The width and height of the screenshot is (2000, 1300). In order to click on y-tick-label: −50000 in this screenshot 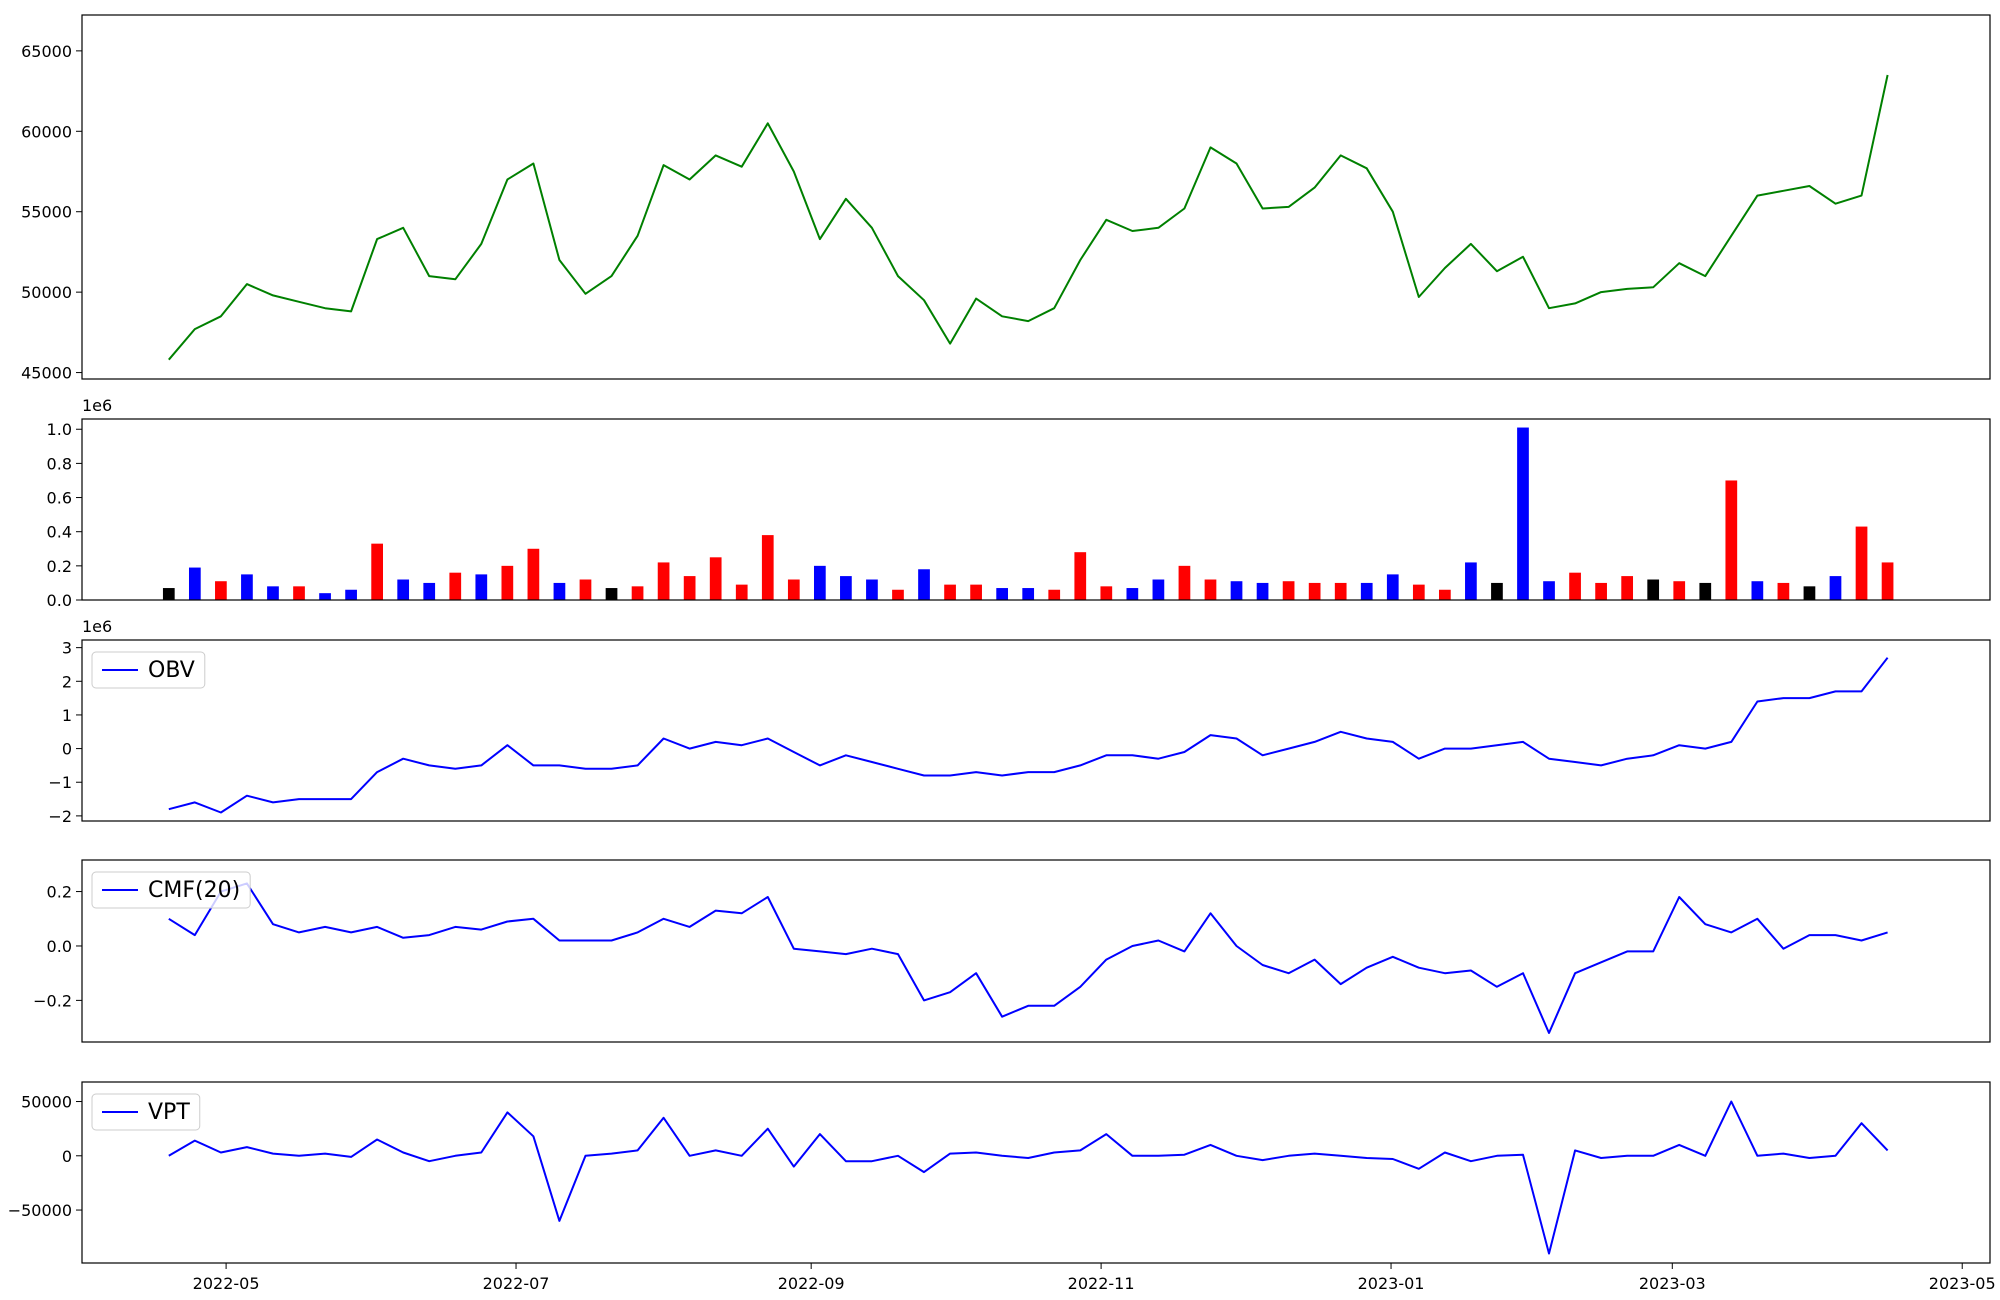, I will do `click(40, 1210)`.